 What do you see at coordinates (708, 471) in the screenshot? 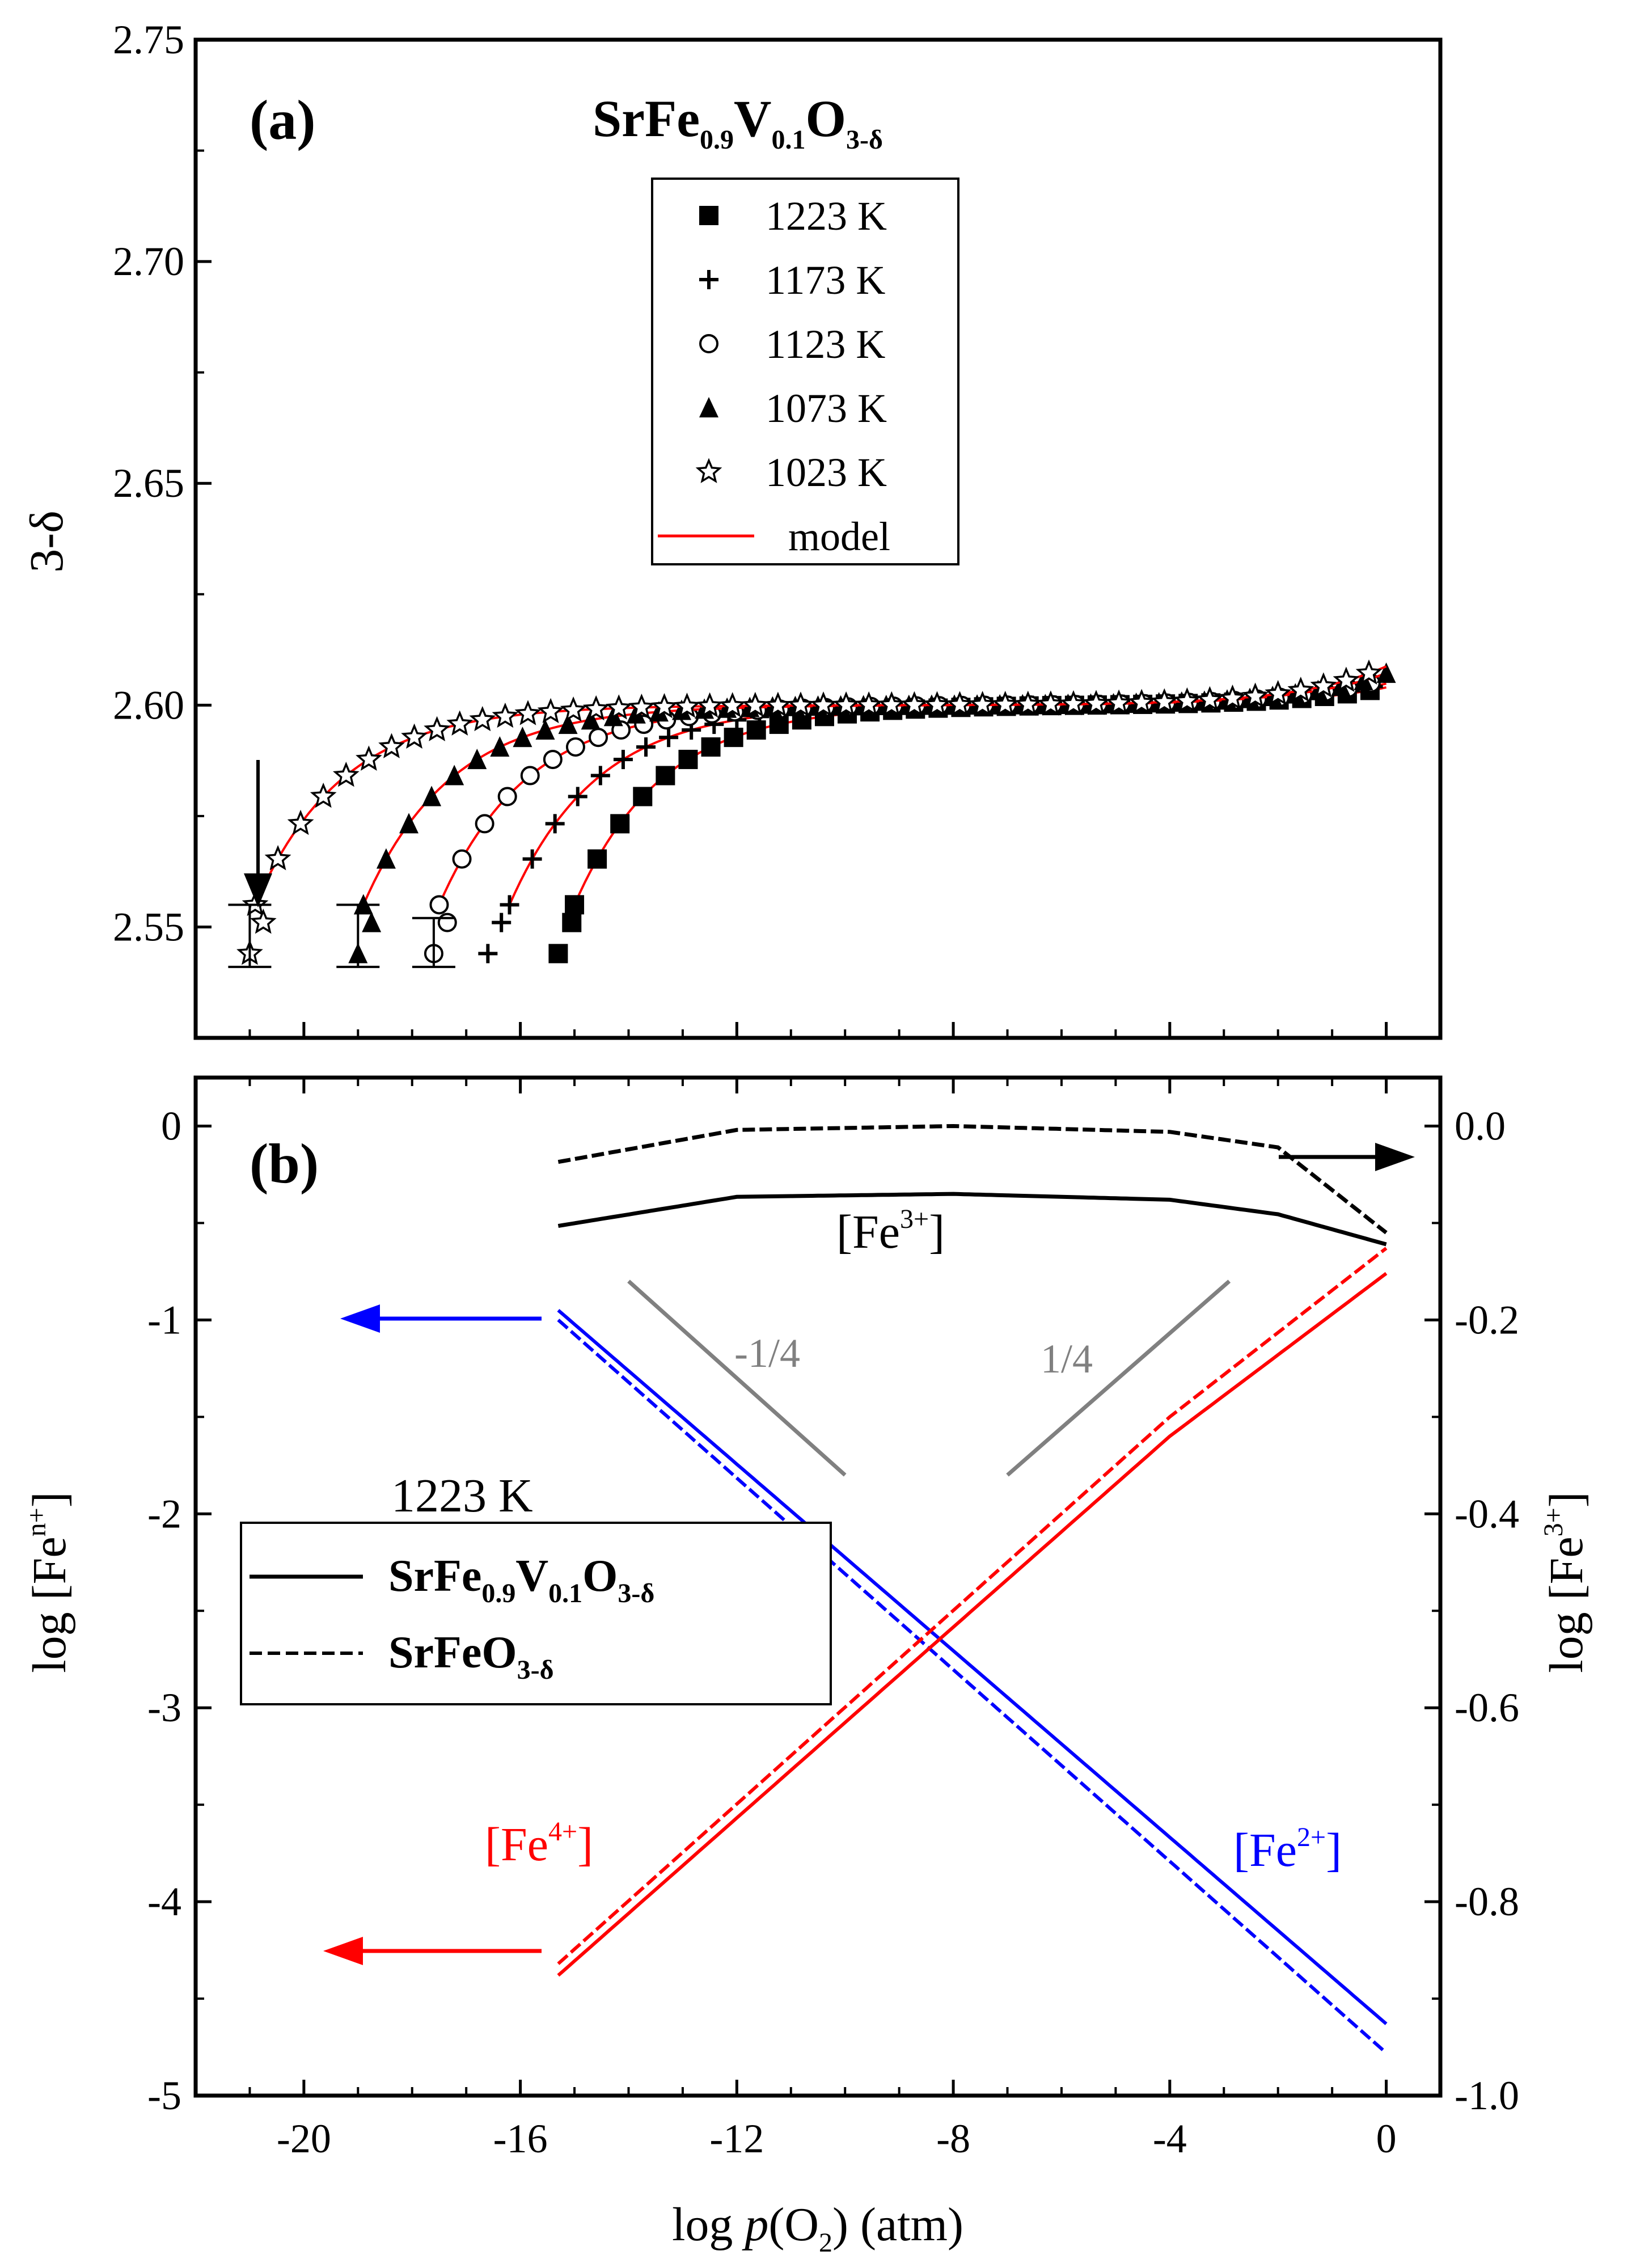
I see `legend-marker` at bounding box center [708, 471].